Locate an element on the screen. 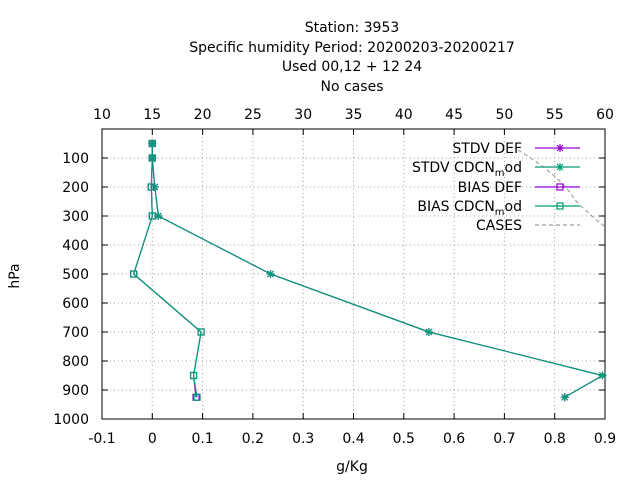  y-tick-label: 300 is located at coordinates (75, 217).